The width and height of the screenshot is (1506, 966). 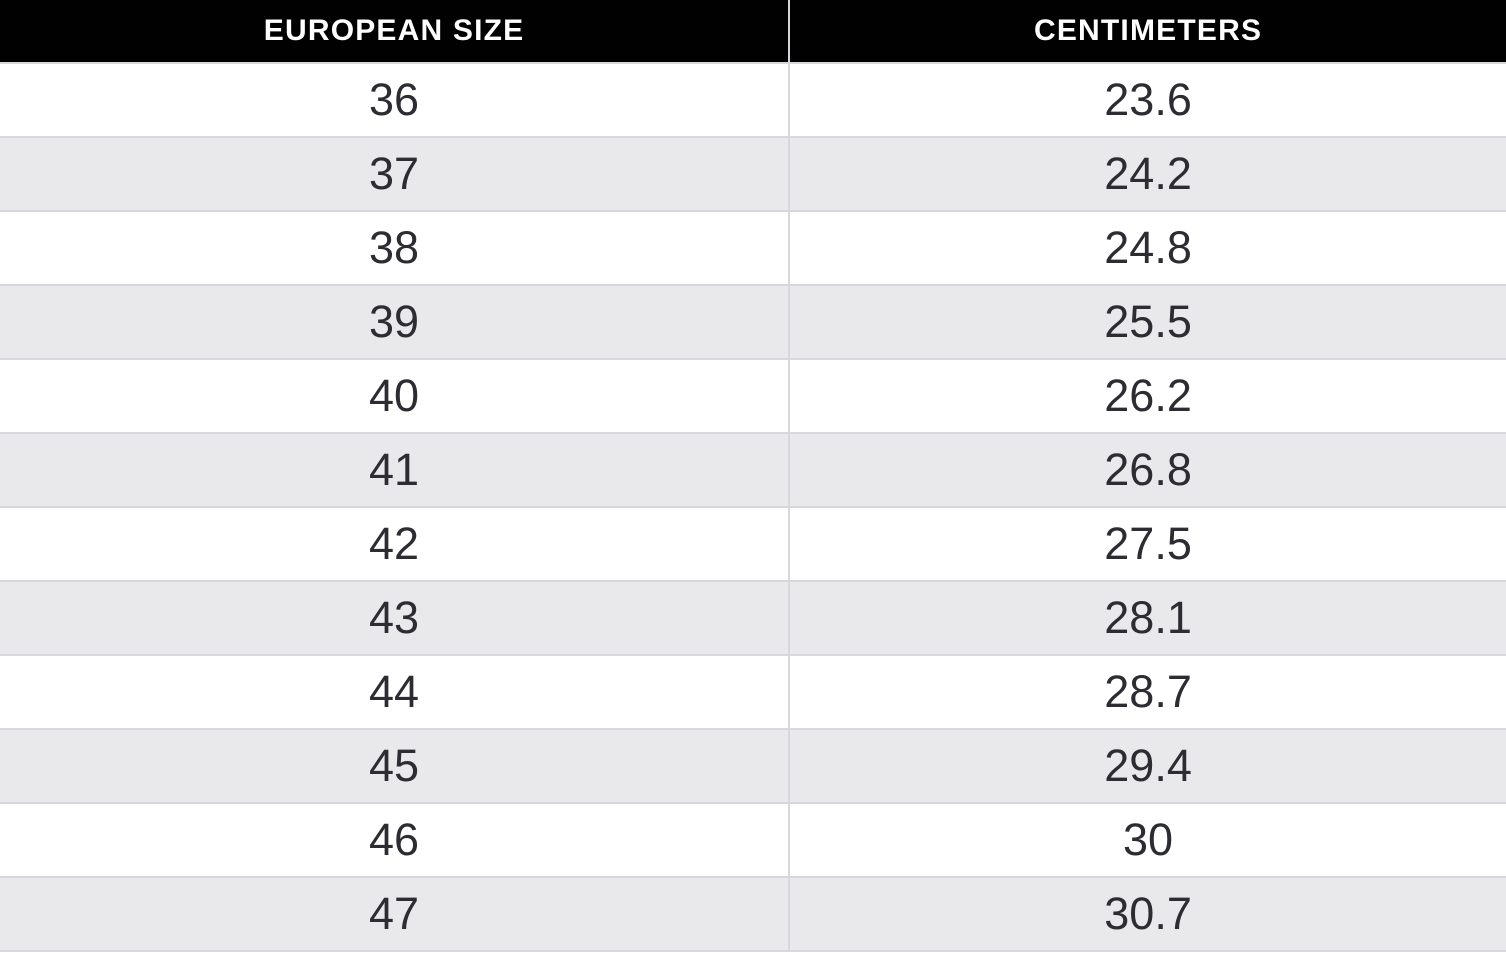 What do you see at coordinates (395, 470) in the screenshot?
I see `european-size-cell: 41` at bounding box center [395, 470].